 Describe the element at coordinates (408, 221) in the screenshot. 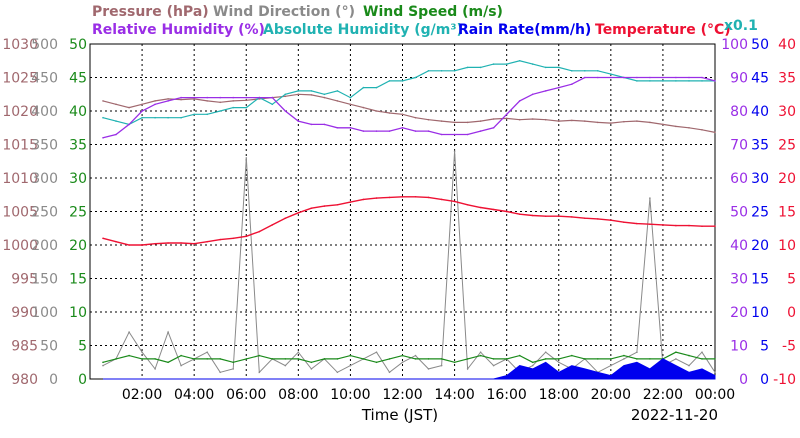

I see `temperature-line` at that location.